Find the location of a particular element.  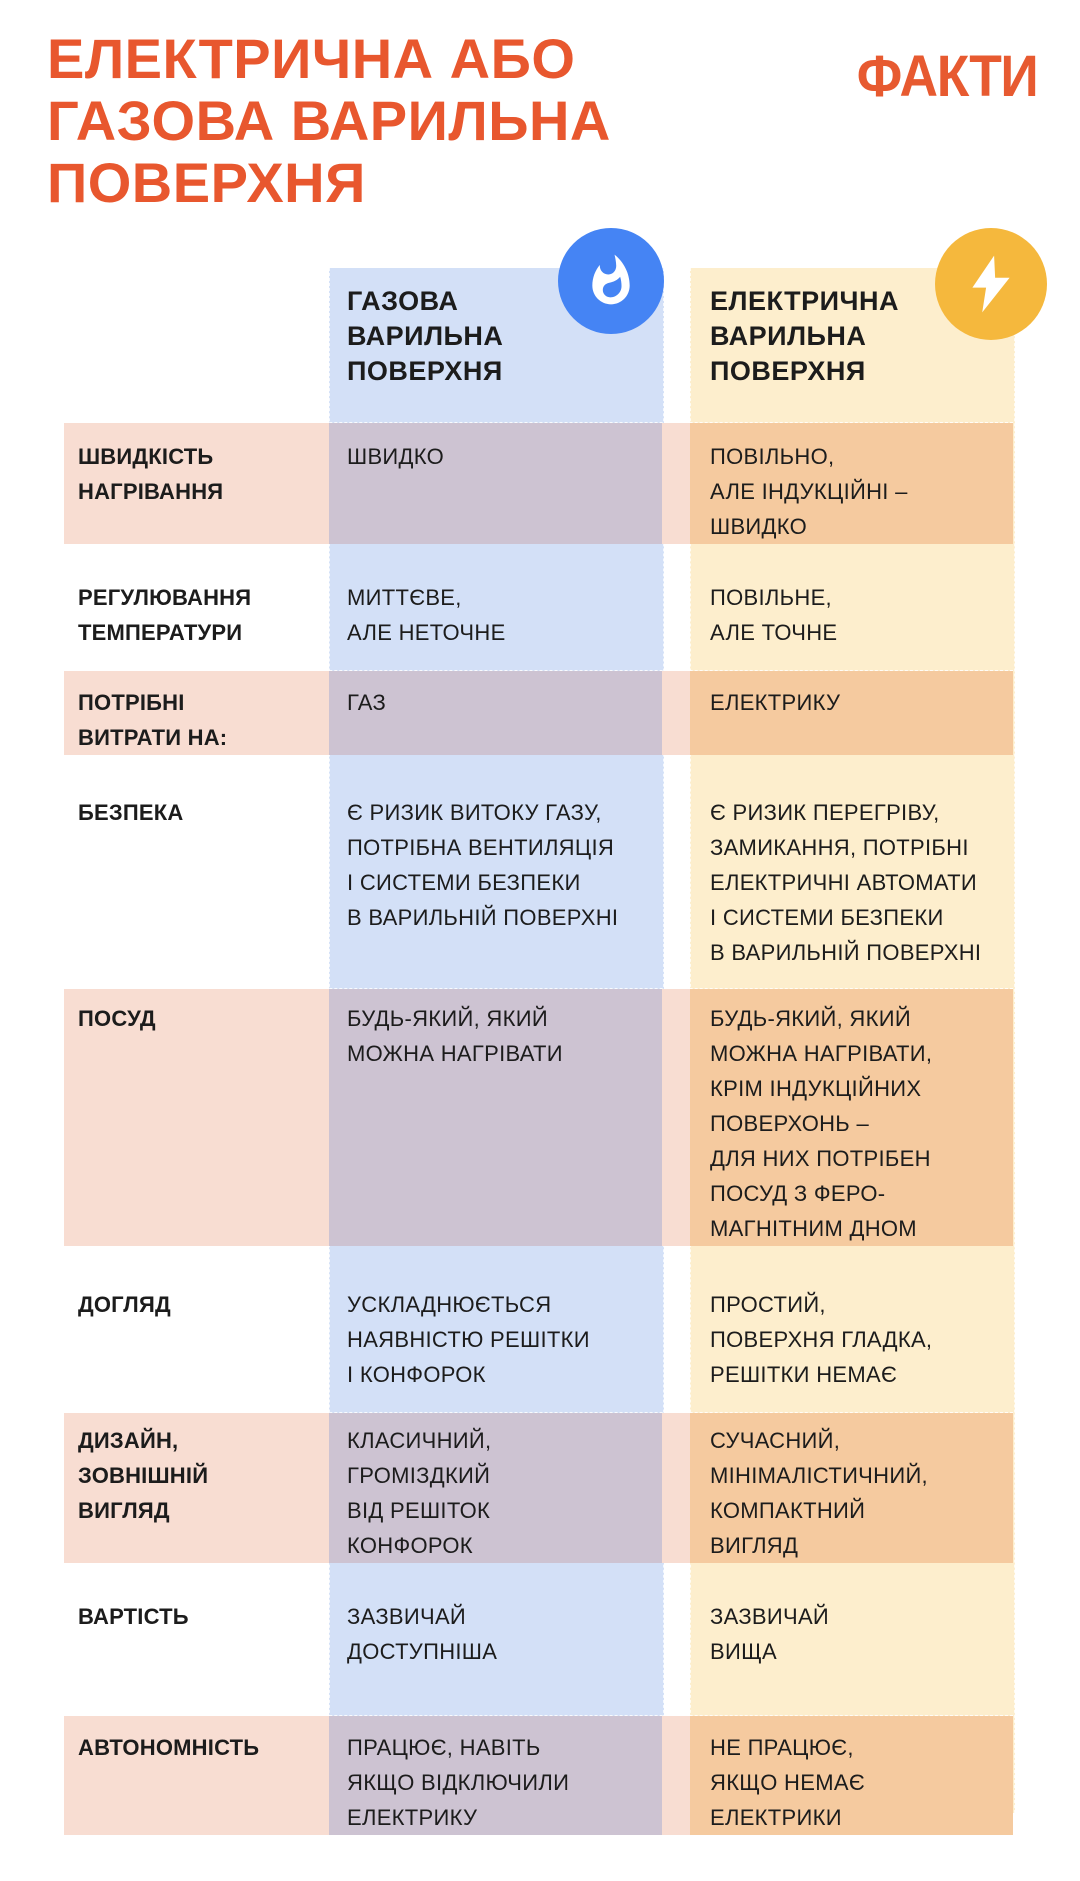

row-label-cell: ПОСУД is located at coordinates (196, 1117).